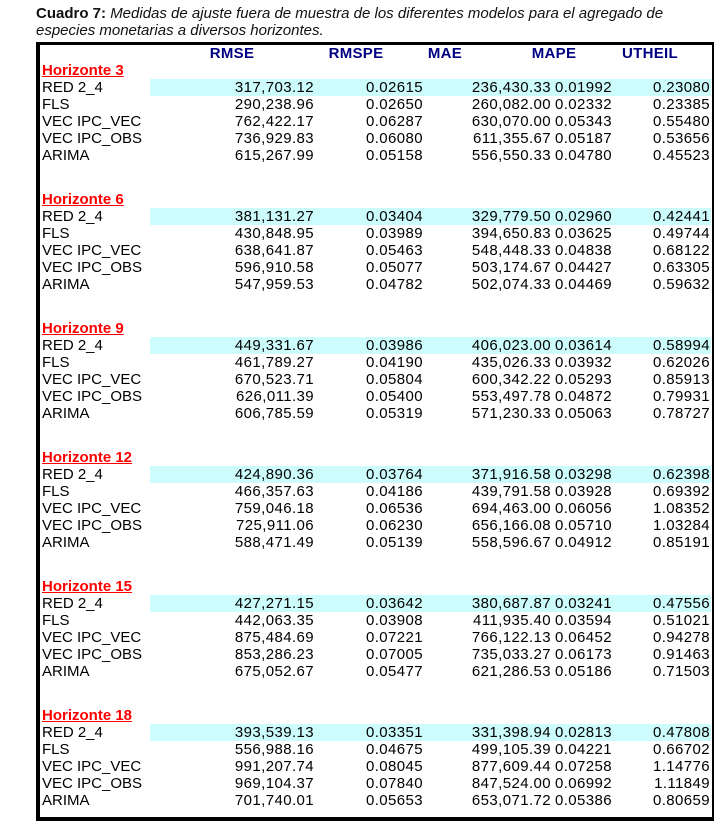  I want to click on value-cell: 381,131.27, so click(232, 216).